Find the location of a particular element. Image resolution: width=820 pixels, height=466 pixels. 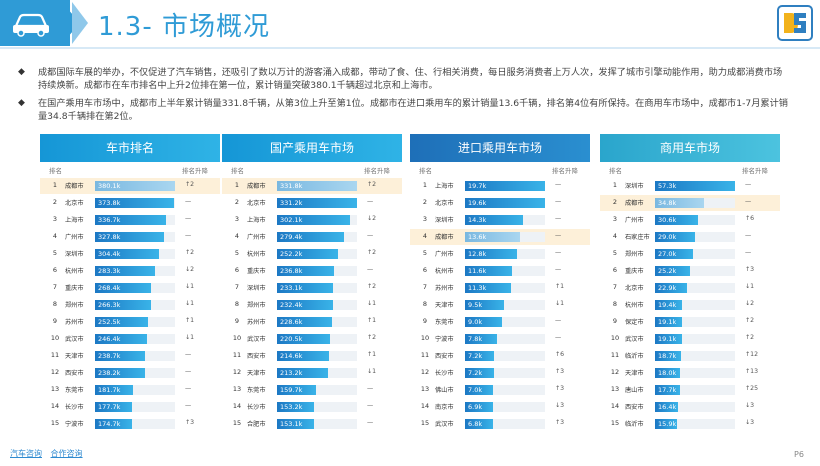

city-name: 临沂市 is located at coordinates (634, 356).